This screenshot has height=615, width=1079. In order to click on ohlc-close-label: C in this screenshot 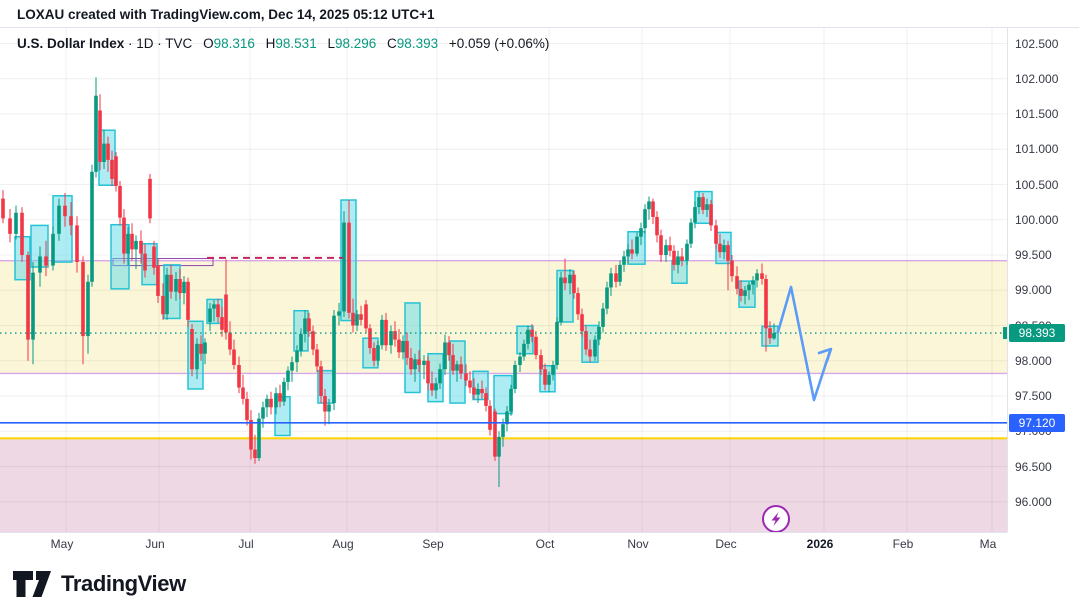, I will do `click(392, 43)`.